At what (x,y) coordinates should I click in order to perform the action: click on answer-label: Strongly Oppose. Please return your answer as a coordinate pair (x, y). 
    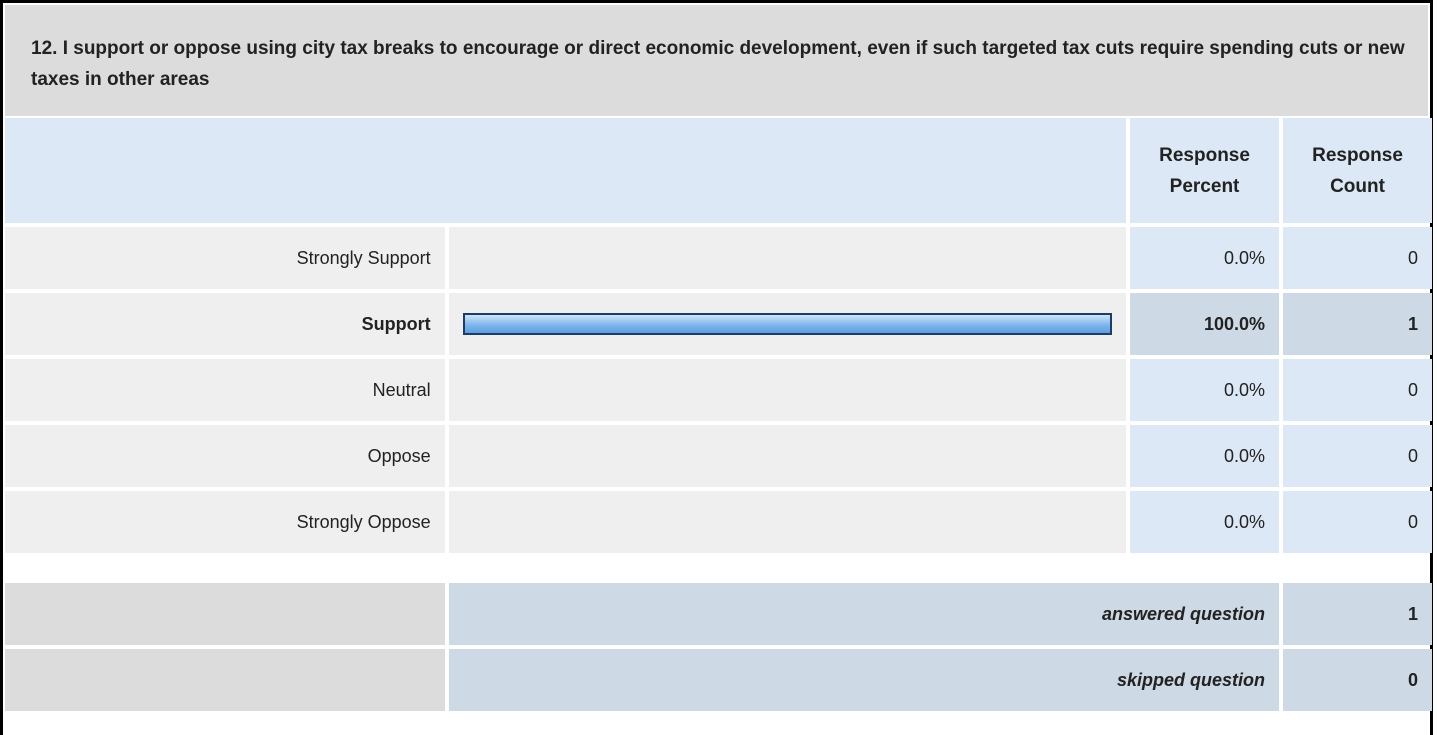
    Looking at the image, I should click on (225, 522).